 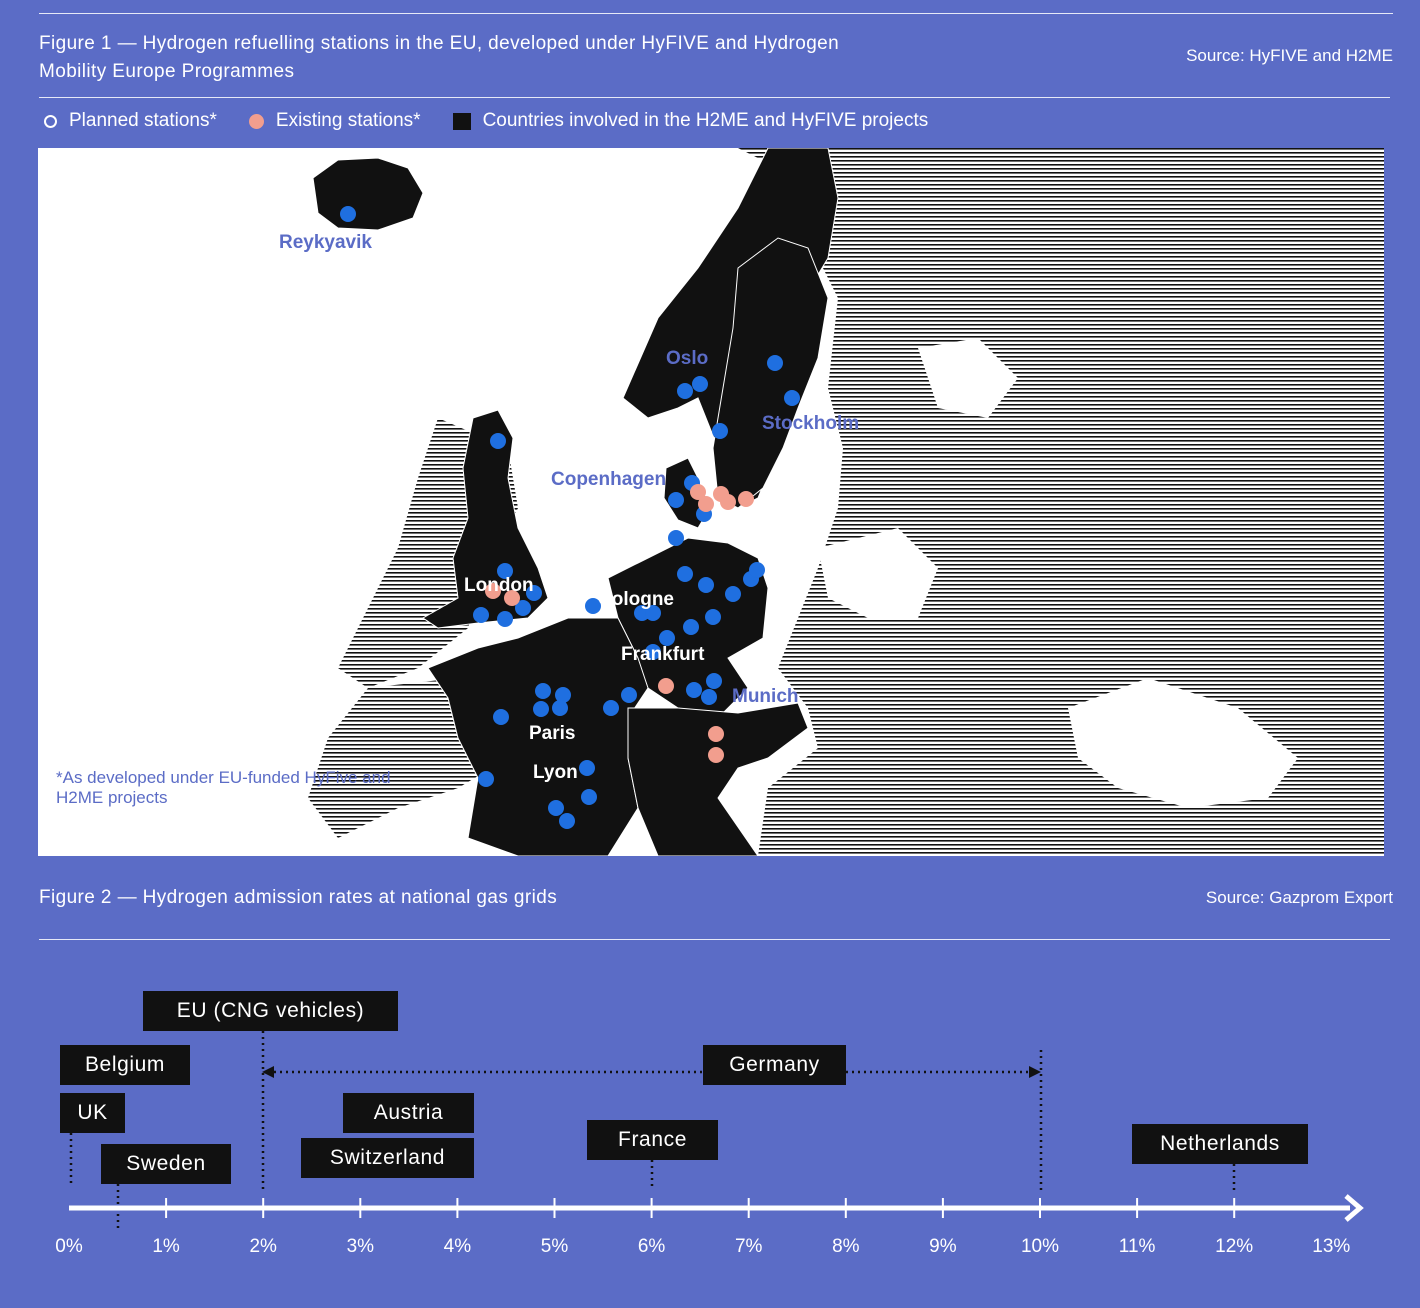 I want to click on footnote-line1: *As developed under EU-funded HyFive and, so click(x=223, y=777).